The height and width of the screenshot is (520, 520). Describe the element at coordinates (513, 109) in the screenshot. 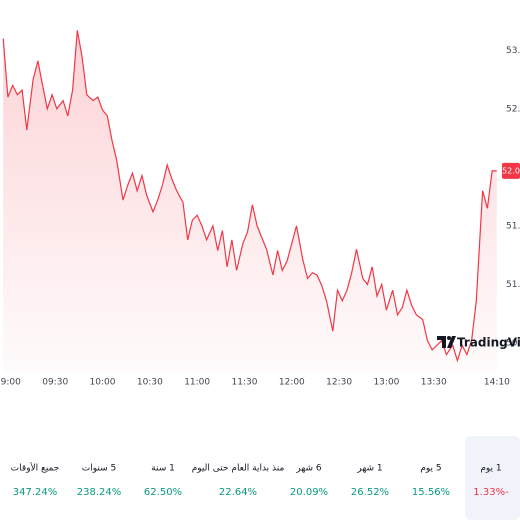

I see `y-tick-label: 52.5` at that location.